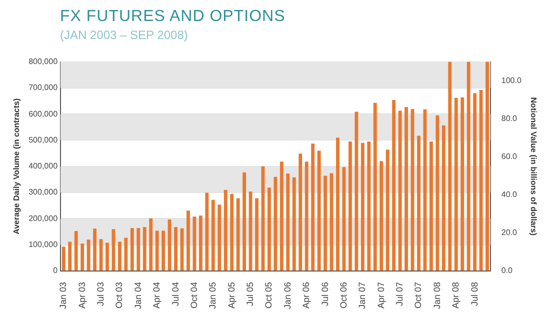 This screenshot has width=550, height=320. What do you see at coordinates (43, 113) in the screenshot?
I see `y-tick-label: 600,000` at bounding box center [43, 113].